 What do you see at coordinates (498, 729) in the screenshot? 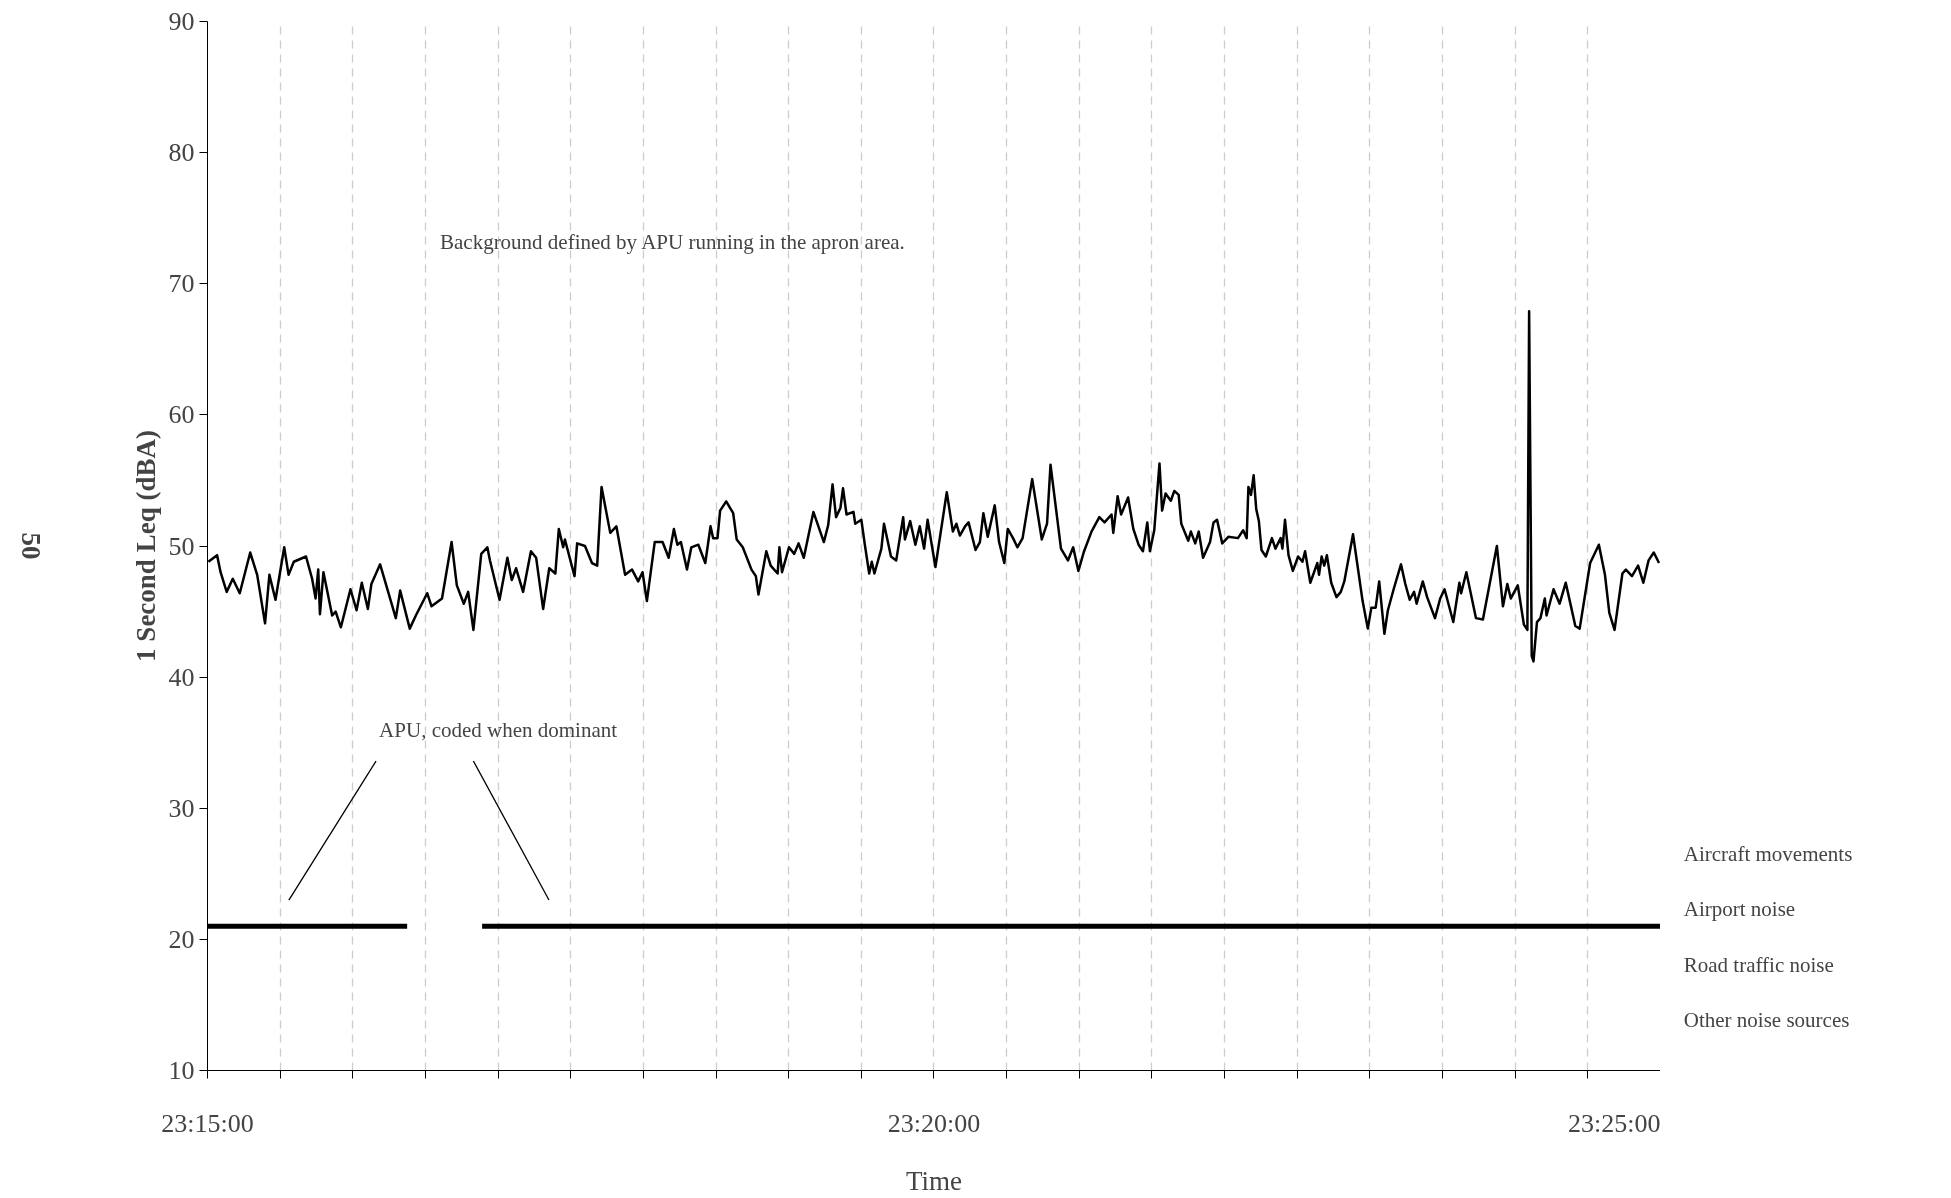
I see `annotation: APU, coded when dominant` at bounding box center [498, 729].